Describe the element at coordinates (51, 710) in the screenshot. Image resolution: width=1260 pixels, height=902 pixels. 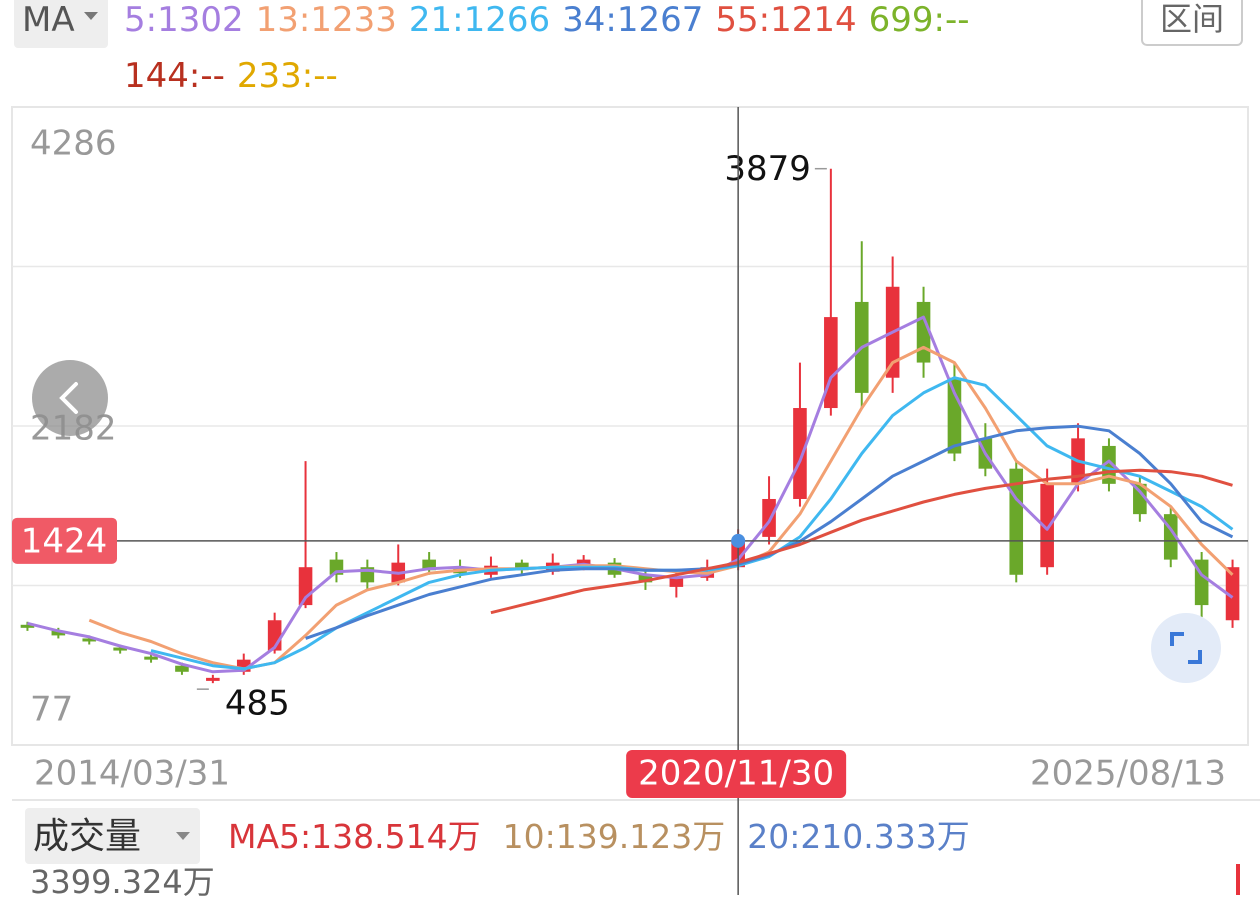
I see `y-tick-label: 77` at that location.